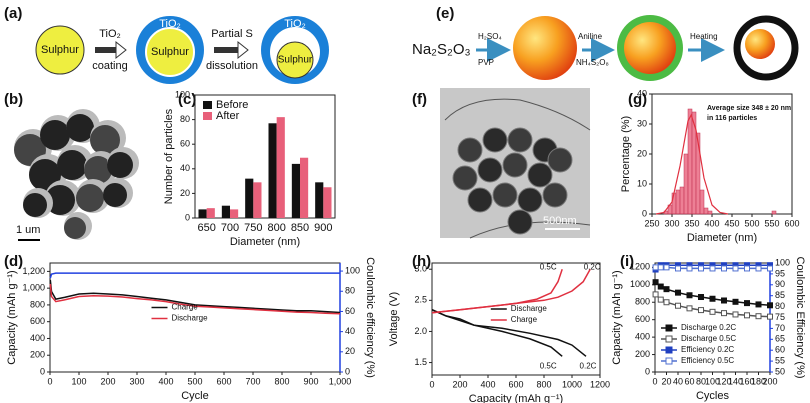  What do you see at coordinates (780, 317) in the screenshot?
I see `y2-tick-label: 75` at bounding box center [780, 317].